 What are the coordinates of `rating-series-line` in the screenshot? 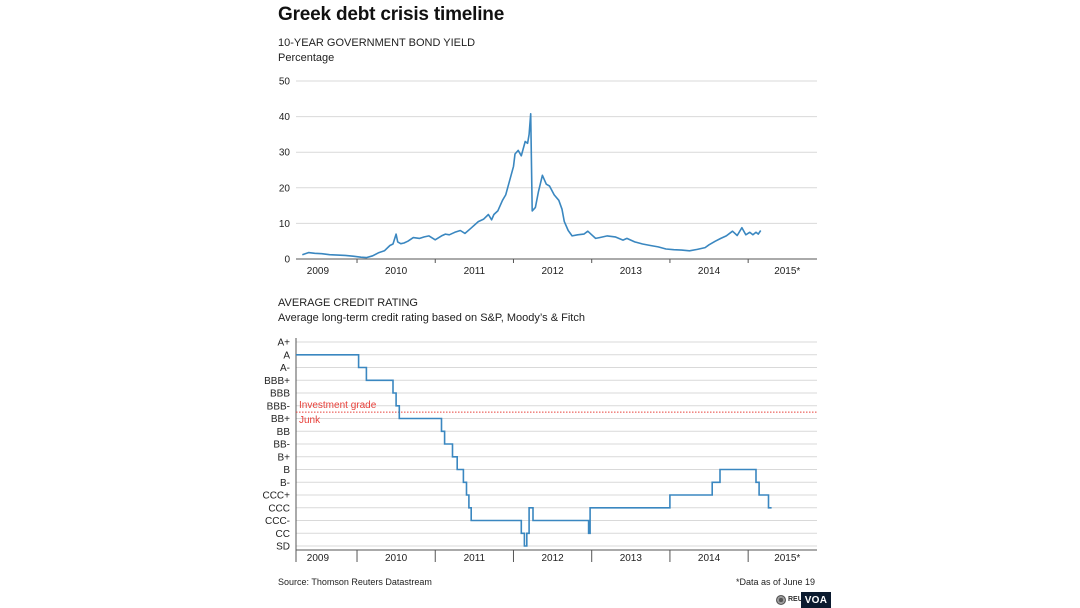 It's located at (534, 450).